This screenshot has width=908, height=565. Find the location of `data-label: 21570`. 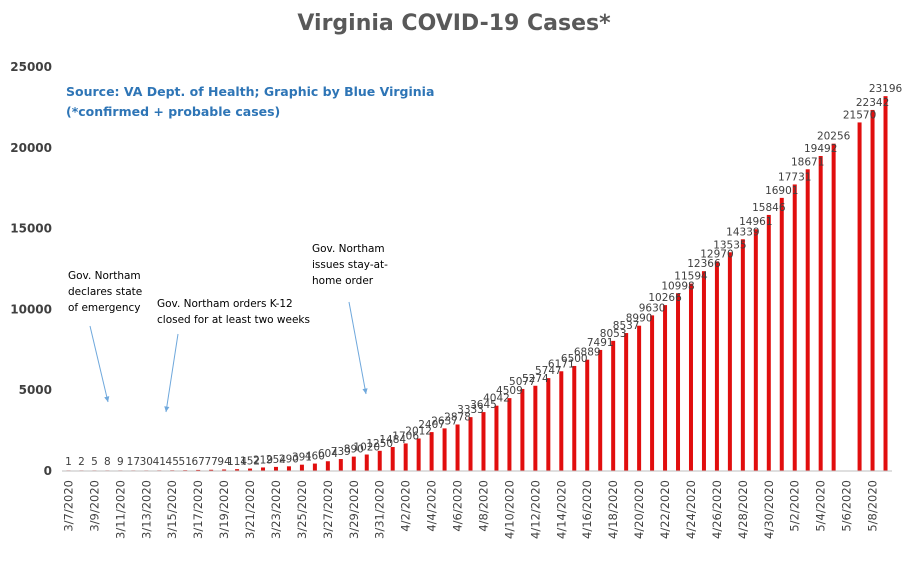

data-label: 21570 is located at coordinates (859, 115).